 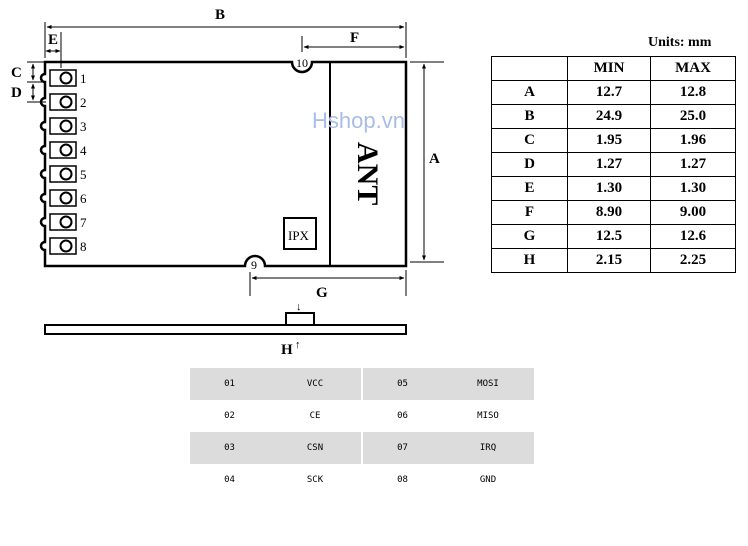 What do you see at coordinates (434, 159) in the screenshot?
I see `dimension-a-label: A` at bounding box center [434, 159].